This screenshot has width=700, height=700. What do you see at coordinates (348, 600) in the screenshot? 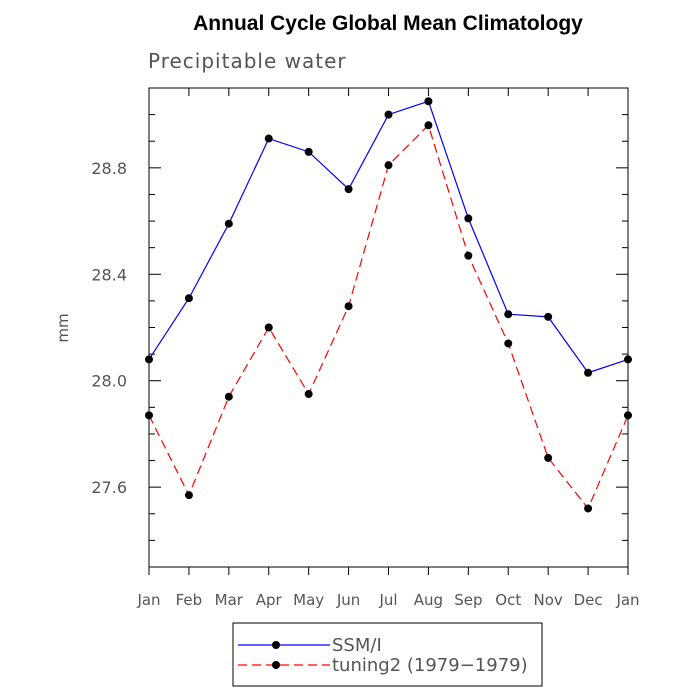
I see `x-tick-label: Jun` at bounding box center [348, 600].